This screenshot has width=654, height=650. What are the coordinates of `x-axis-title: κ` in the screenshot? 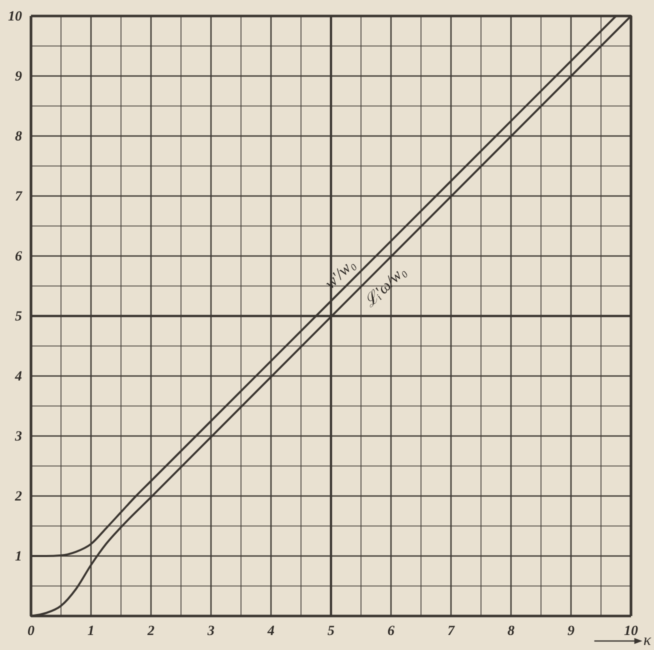 It's located at (647, 640).